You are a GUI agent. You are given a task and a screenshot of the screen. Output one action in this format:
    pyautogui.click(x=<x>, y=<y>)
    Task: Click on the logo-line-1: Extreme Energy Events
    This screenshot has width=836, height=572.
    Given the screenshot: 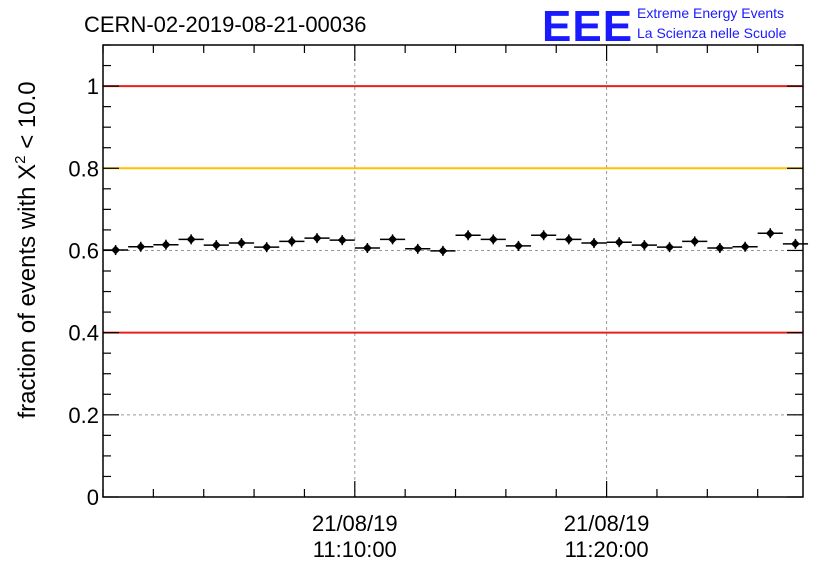 What is the action you would take?
    pyautogui.click(x=710, y=13)
    